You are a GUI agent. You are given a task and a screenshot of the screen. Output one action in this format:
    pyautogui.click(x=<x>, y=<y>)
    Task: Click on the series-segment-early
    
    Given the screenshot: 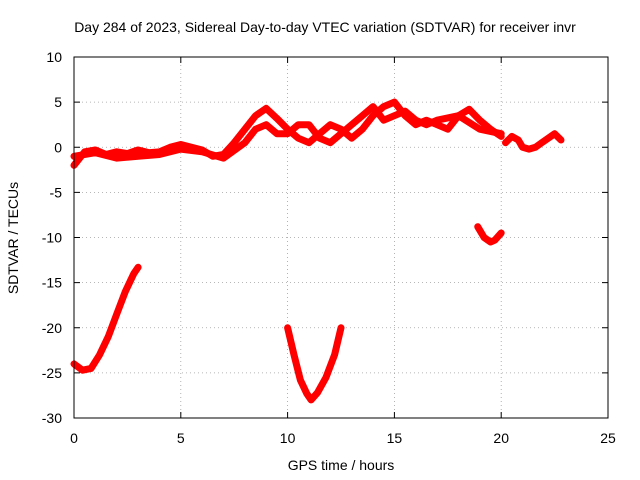 What is the action you would take?
    pyautogui.click(x=106, y=318)
    